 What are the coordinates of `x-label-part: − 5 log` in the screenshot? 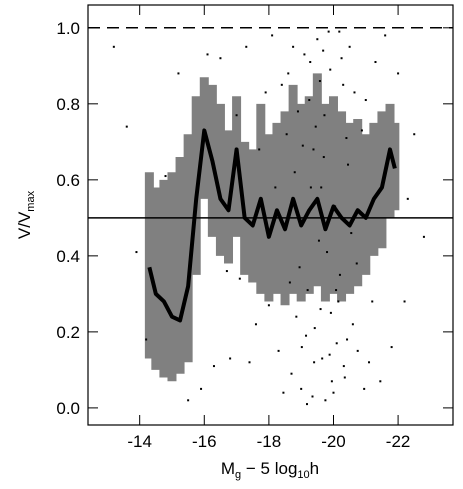 It's located at (269, 468).